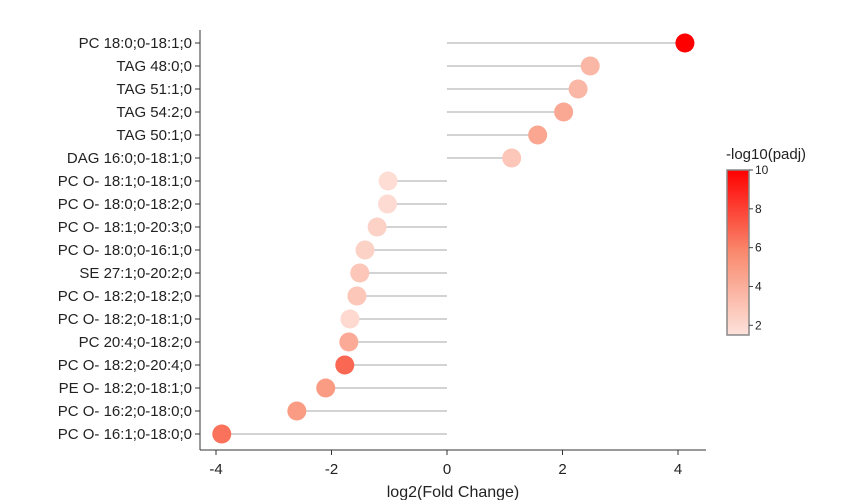  What do you see at coordinates (758, 209) in the screenshot?
I see `legend-tick-label: 8` at bounding box center [758, 209].